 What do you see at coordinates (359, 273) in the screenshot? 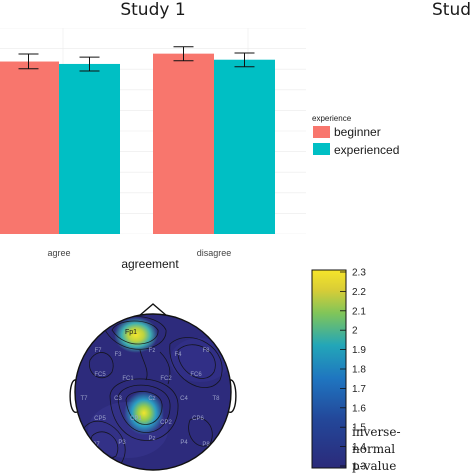
I see `colorbar-tick-label: 2.3` at bounding box center [359, 273].